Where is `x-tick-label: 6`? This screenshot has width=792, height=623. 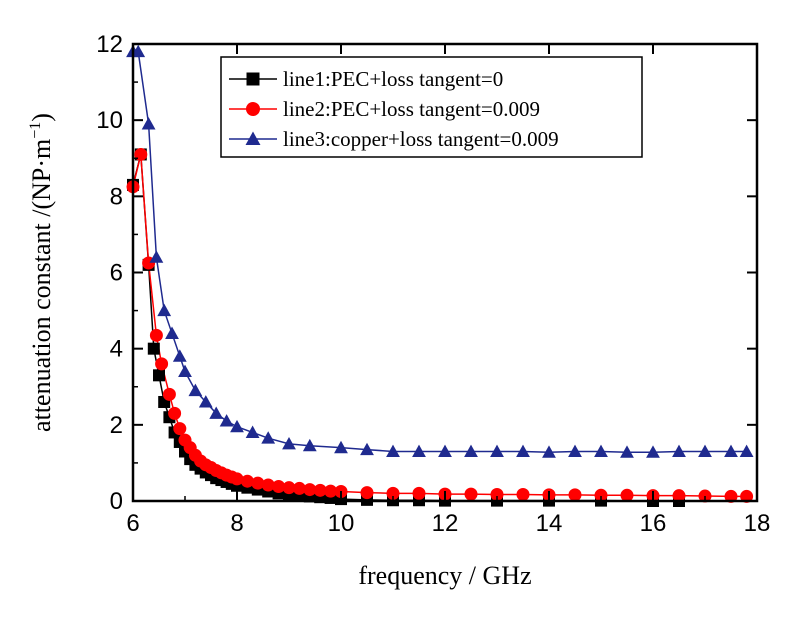 x-tick-label: 6 is located at coordinates (132, 523).